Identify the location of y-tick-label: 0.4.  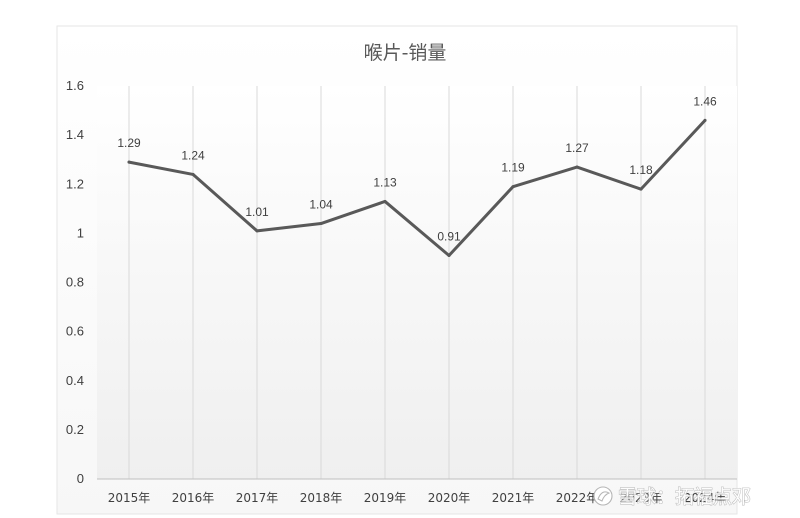
(75, 380).